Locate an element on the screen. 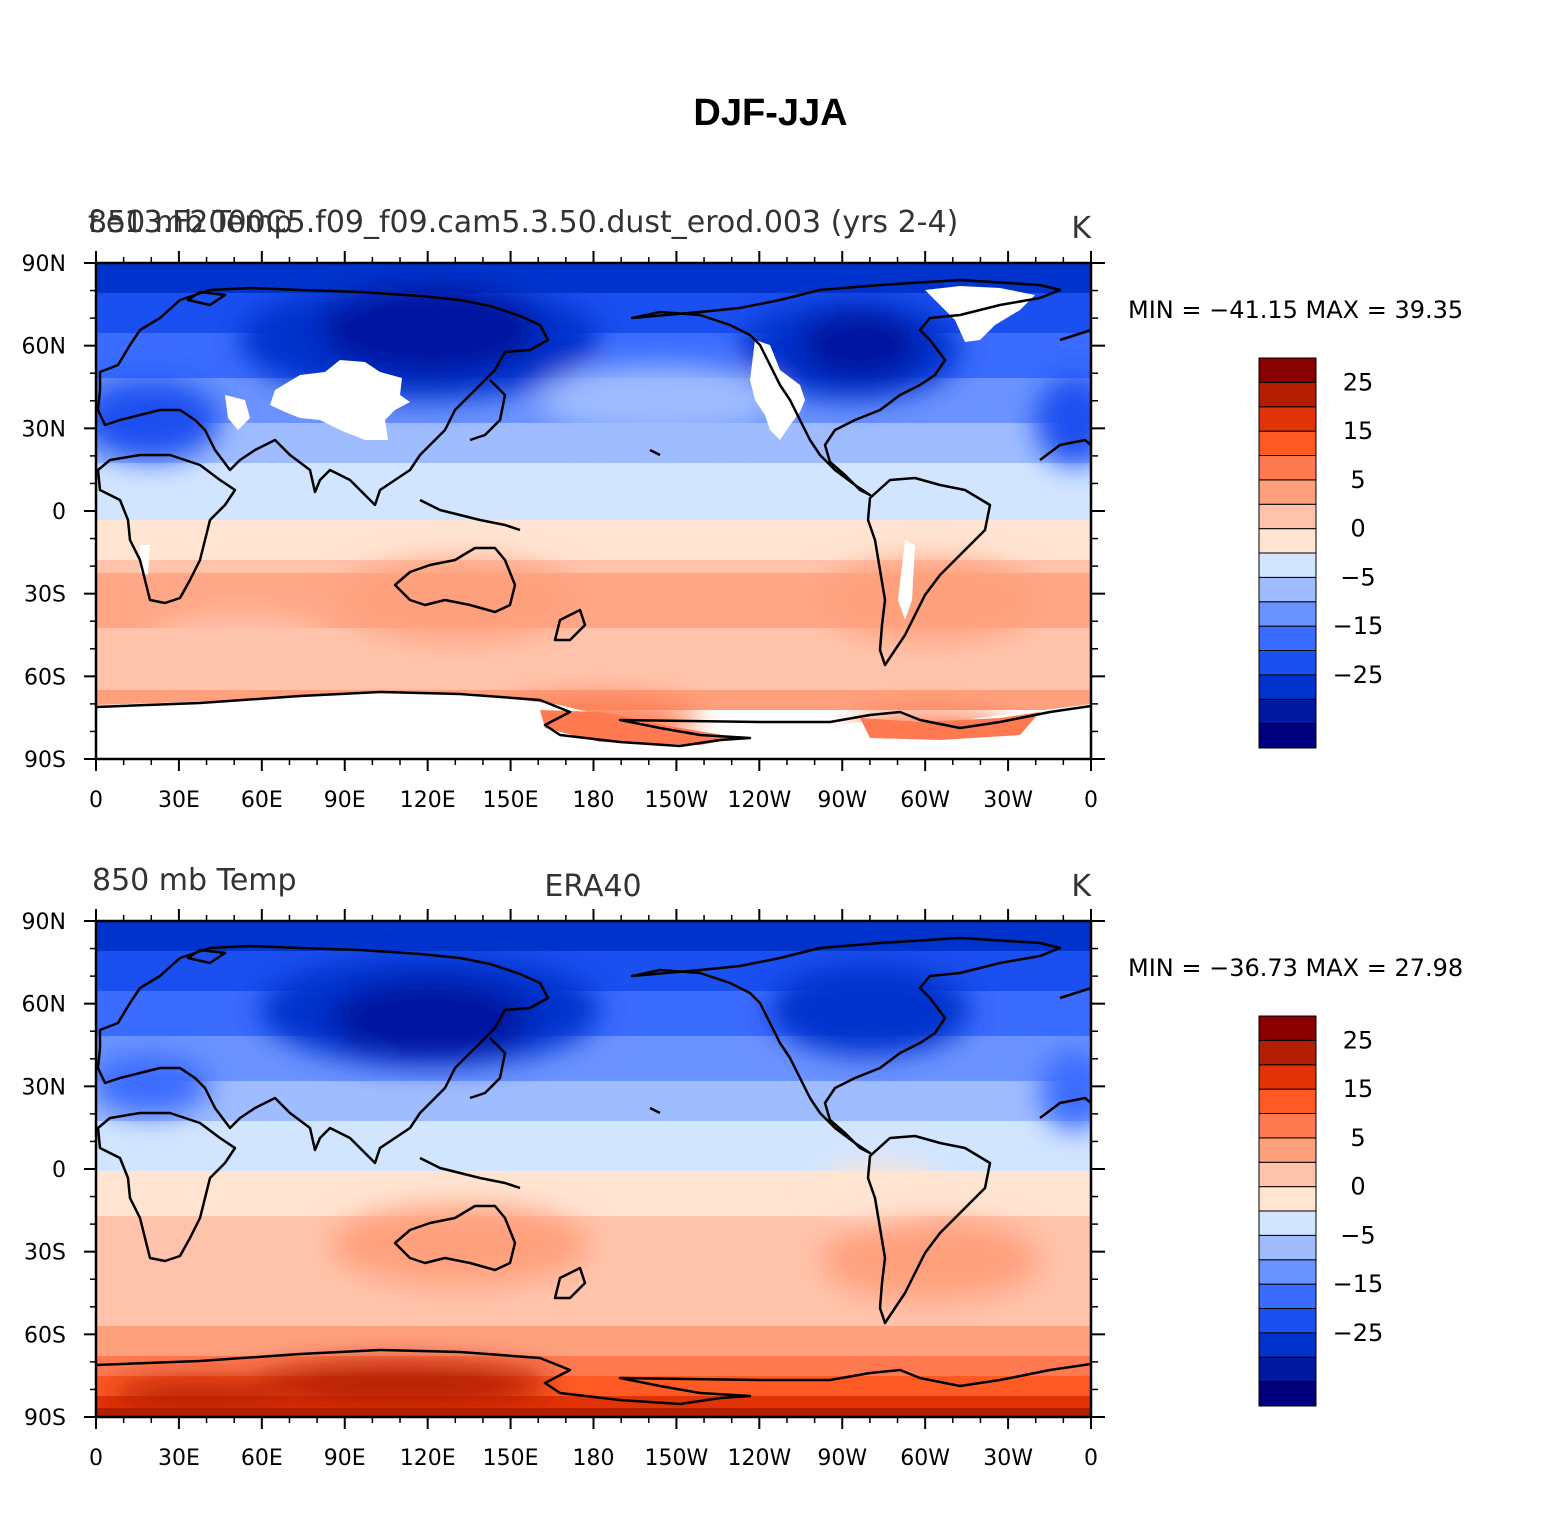  panel-minmax: MIN = −36.73 MAX = 27.98 is located at coordinates (1295, 968).